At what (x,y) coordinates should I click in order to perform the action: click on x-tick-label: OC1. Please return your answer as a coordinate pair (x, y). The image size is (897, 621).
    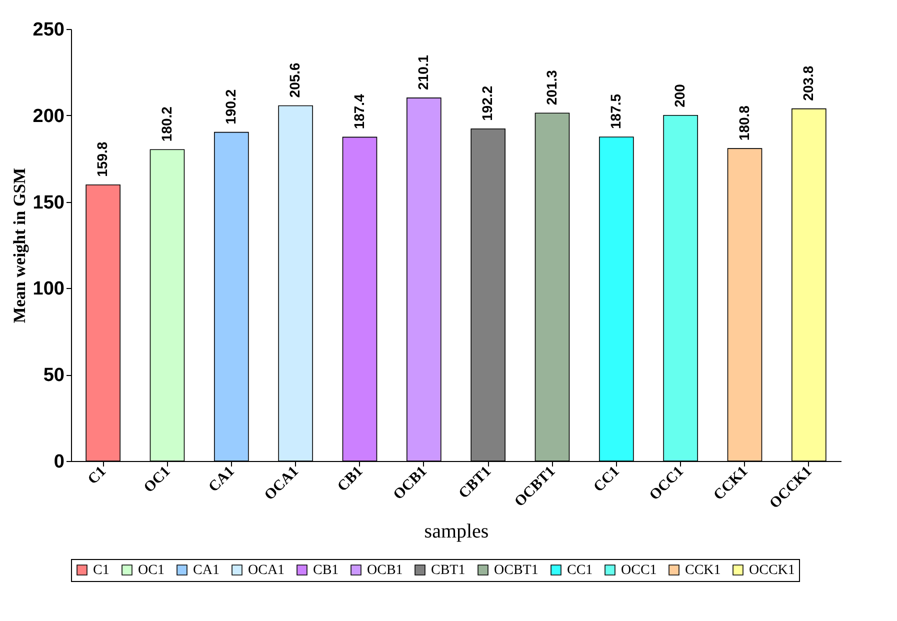
    Looking at the image, I should click on (157, 480).